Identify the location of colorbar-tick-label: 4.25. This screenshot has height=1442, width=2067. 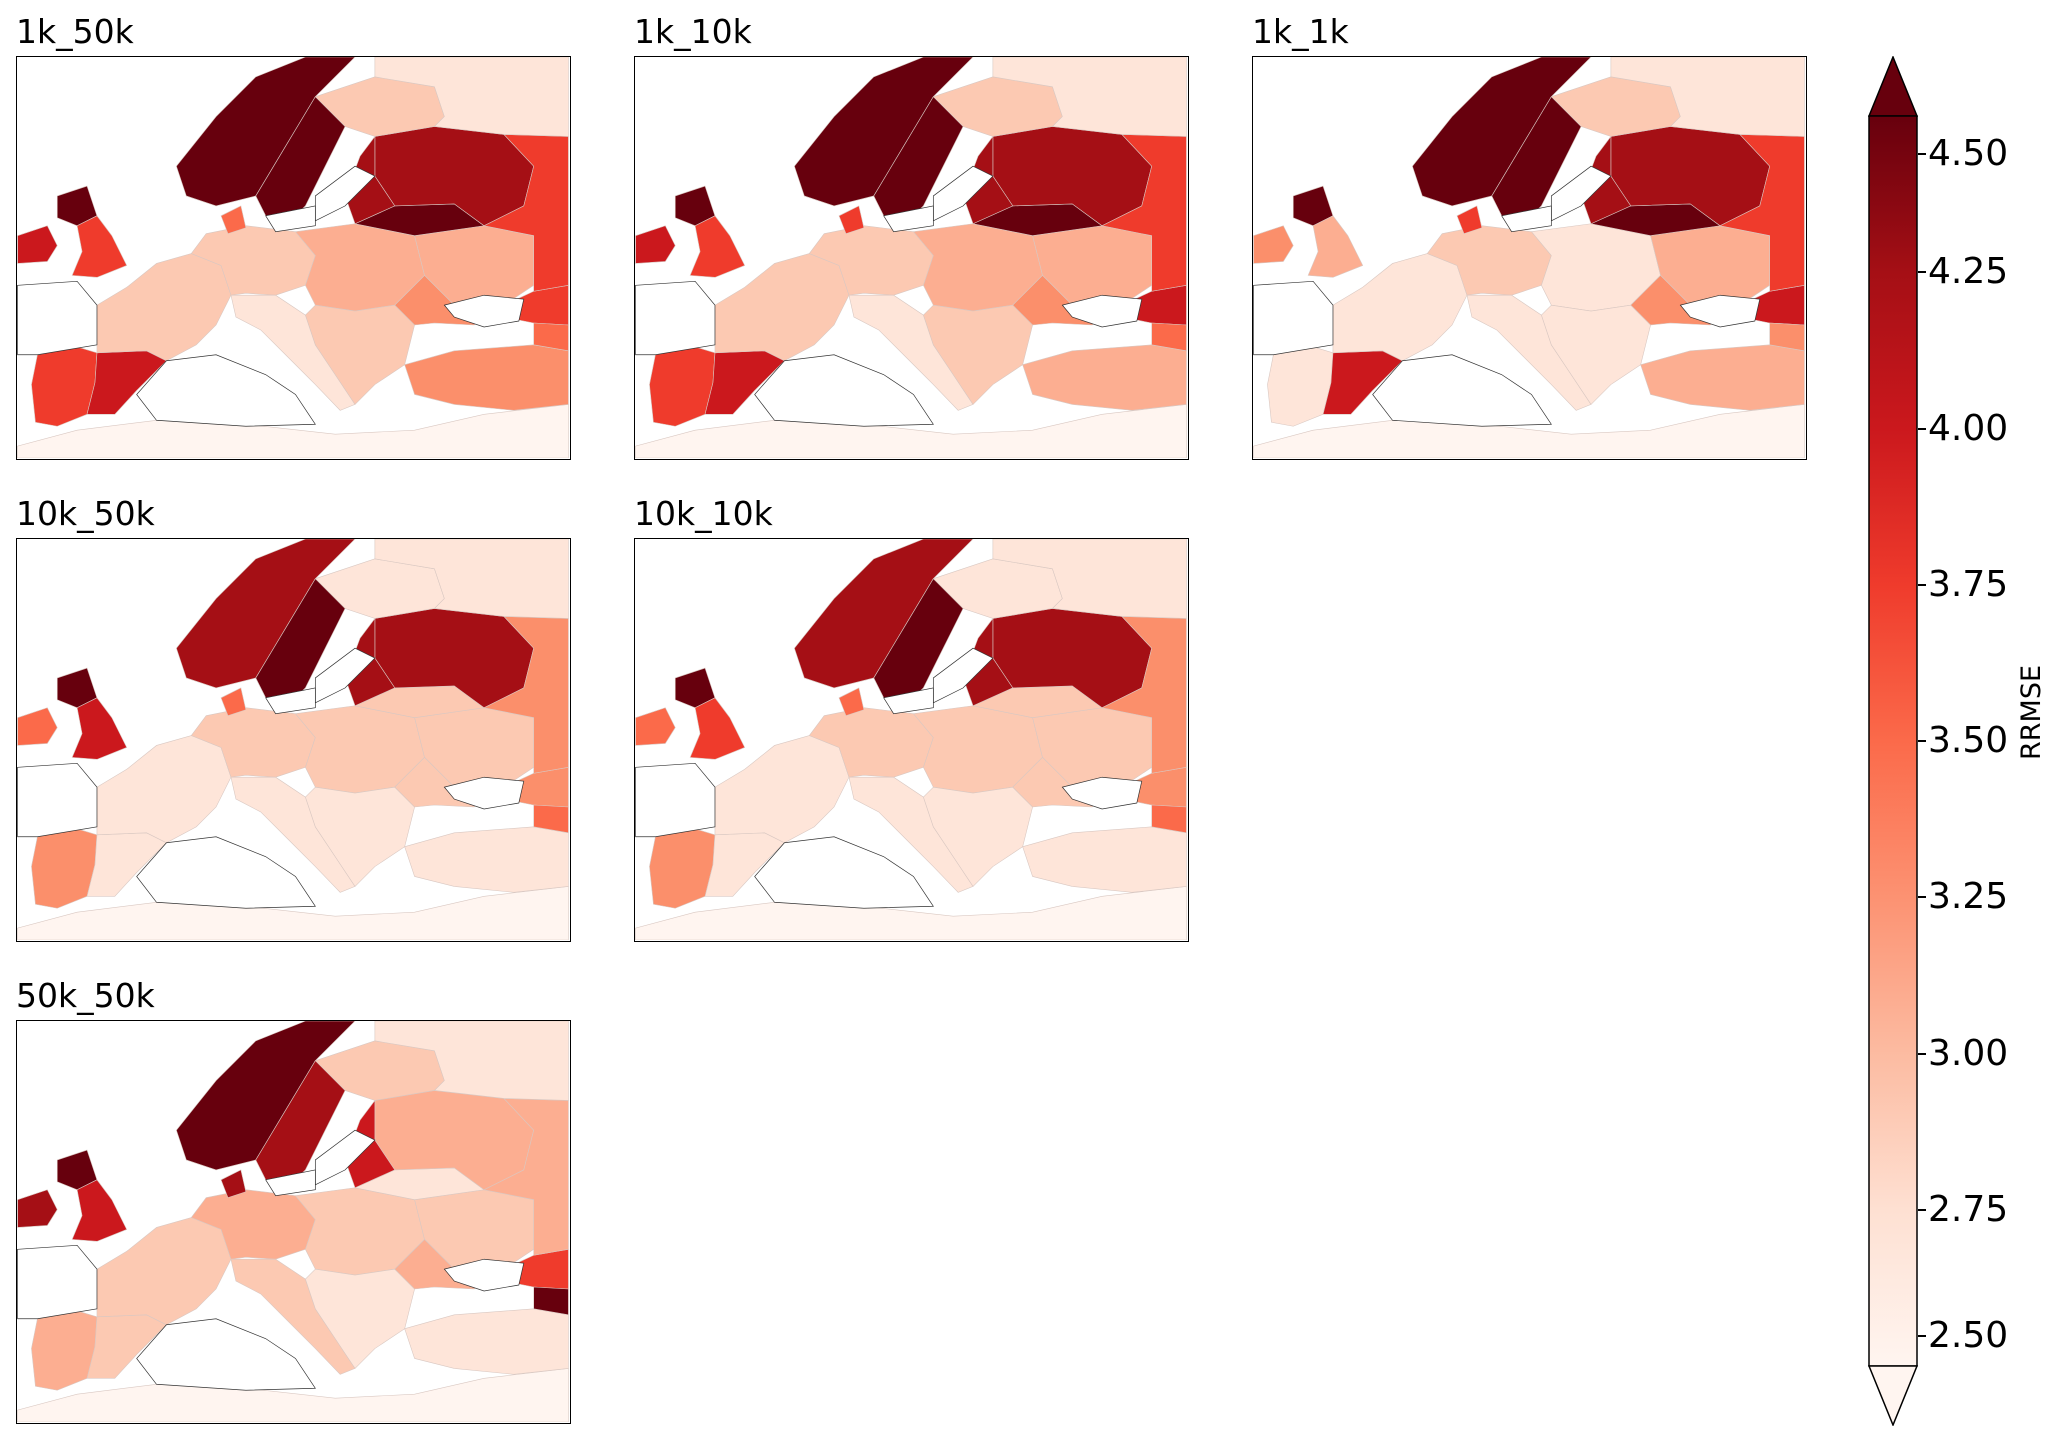
(1968, 272).